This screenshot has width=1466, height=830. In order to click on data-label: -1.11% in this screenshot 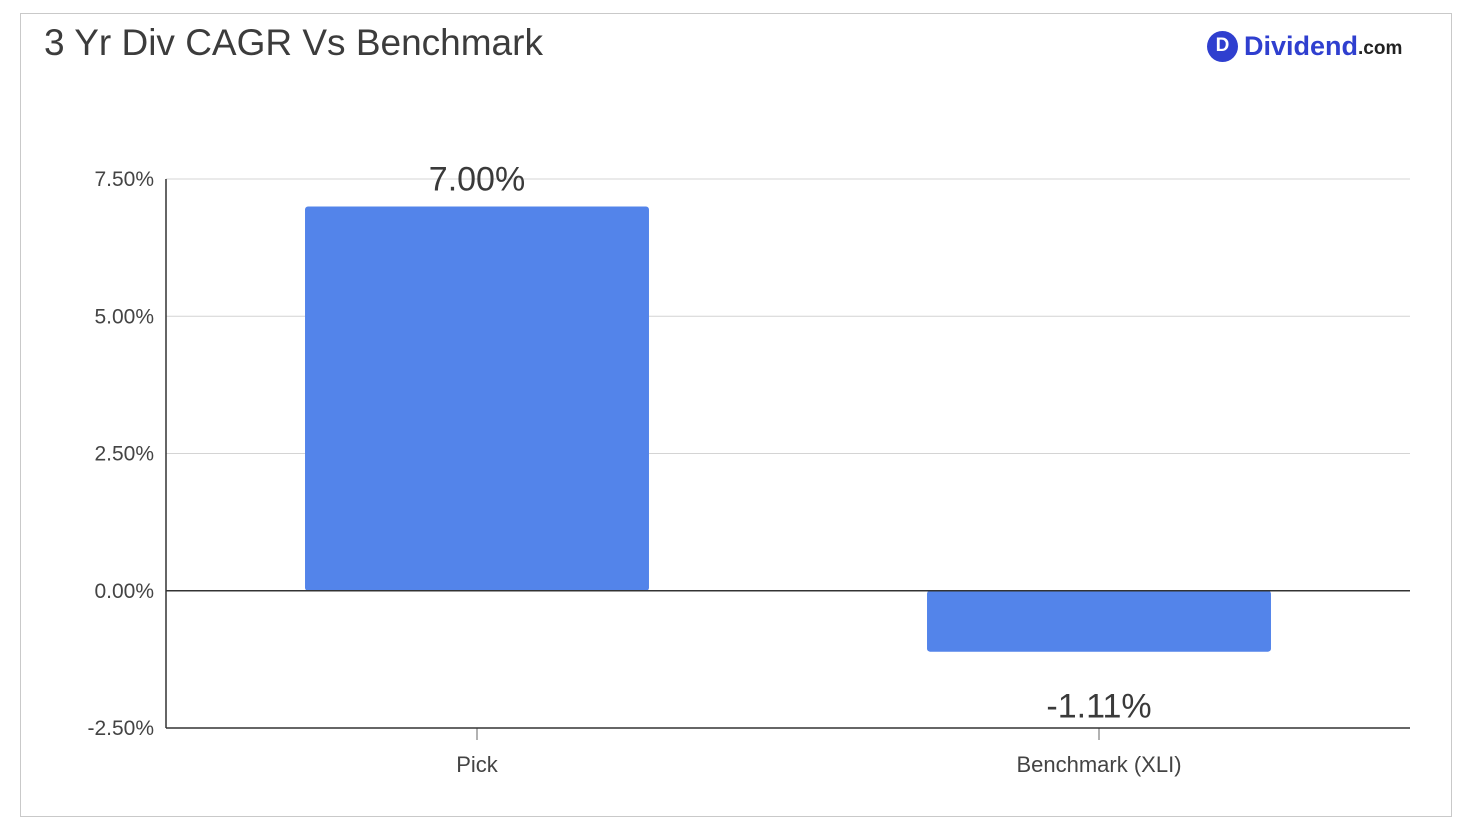, I will do `click(1098, 707)`.